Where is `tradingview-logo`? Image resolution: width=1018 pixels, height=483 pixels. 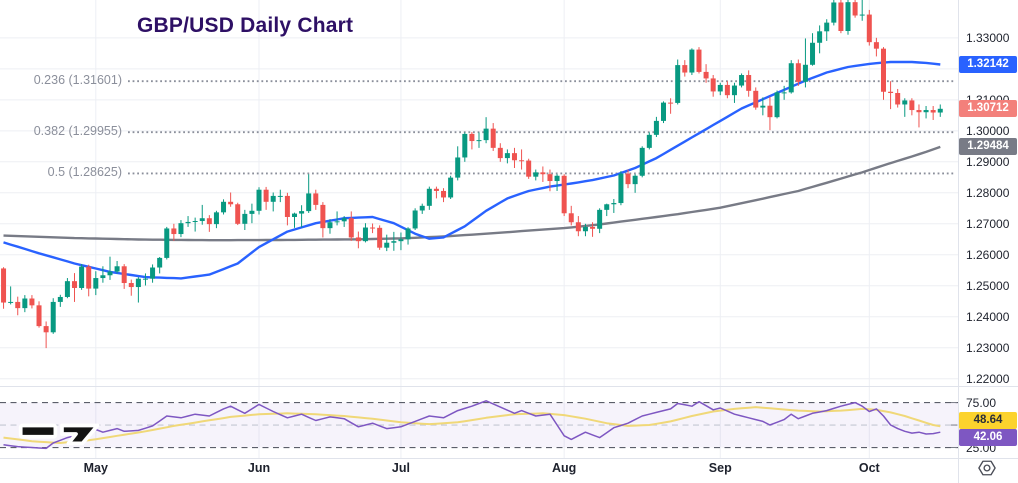
tradingview-logo is located at coordinates (61, 435).